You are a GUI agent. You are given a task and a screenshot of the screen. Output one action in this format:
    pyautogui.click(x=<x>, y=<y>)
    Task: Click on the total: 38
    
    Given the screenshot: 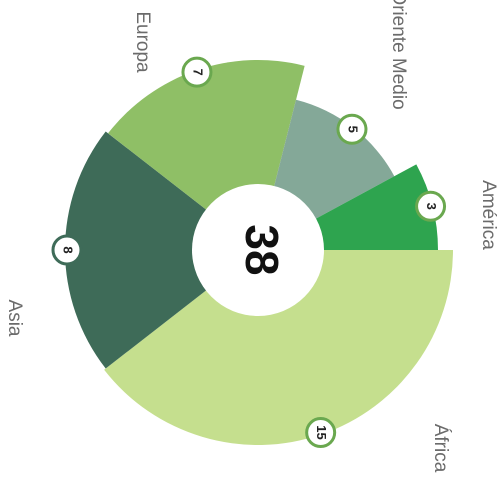 What is the action you would take?
    pyautogui.click(x=262, y=249)
    